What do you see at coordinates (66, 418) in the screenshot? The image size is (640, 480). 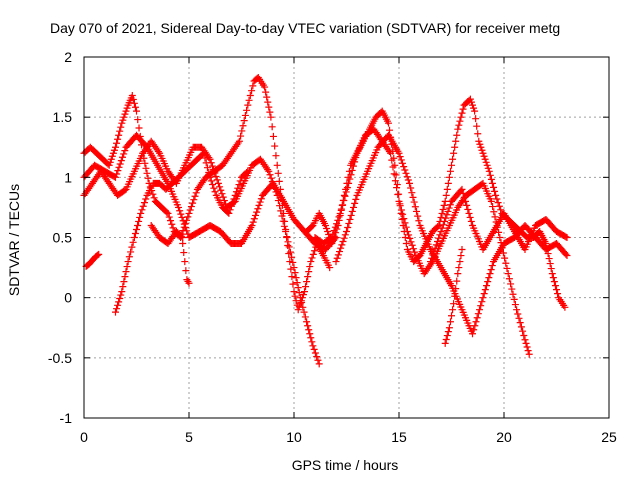 I see `y-tick-label: -1` at bounding box center [66, 418].